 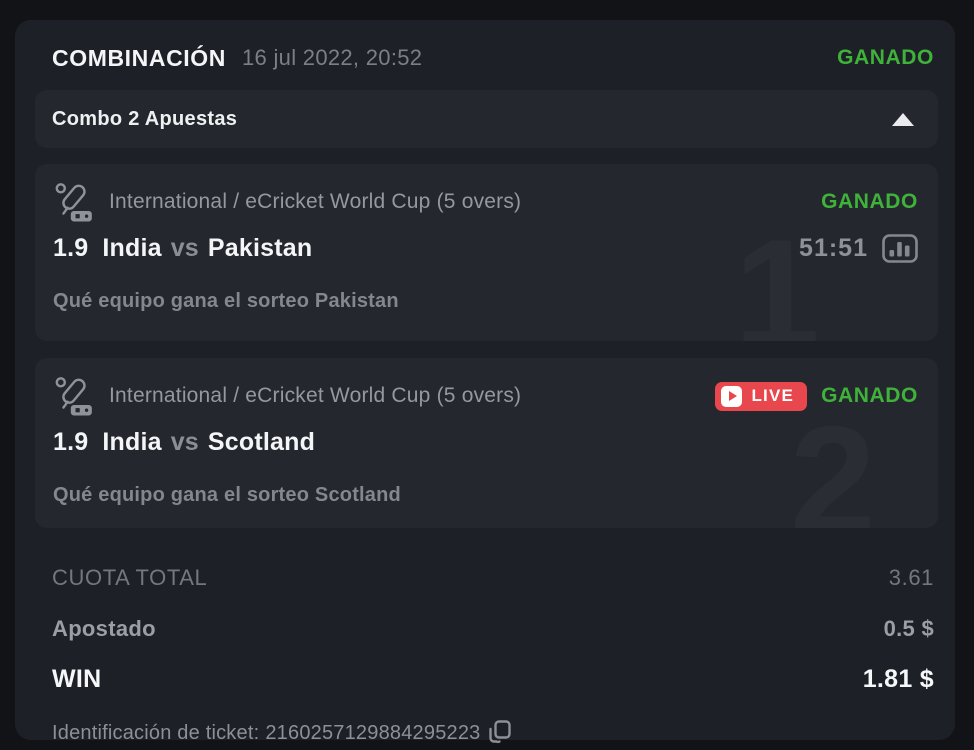 I want to click on total-odds-label: CUOTA TOTAL, so click(x=130, y=577).